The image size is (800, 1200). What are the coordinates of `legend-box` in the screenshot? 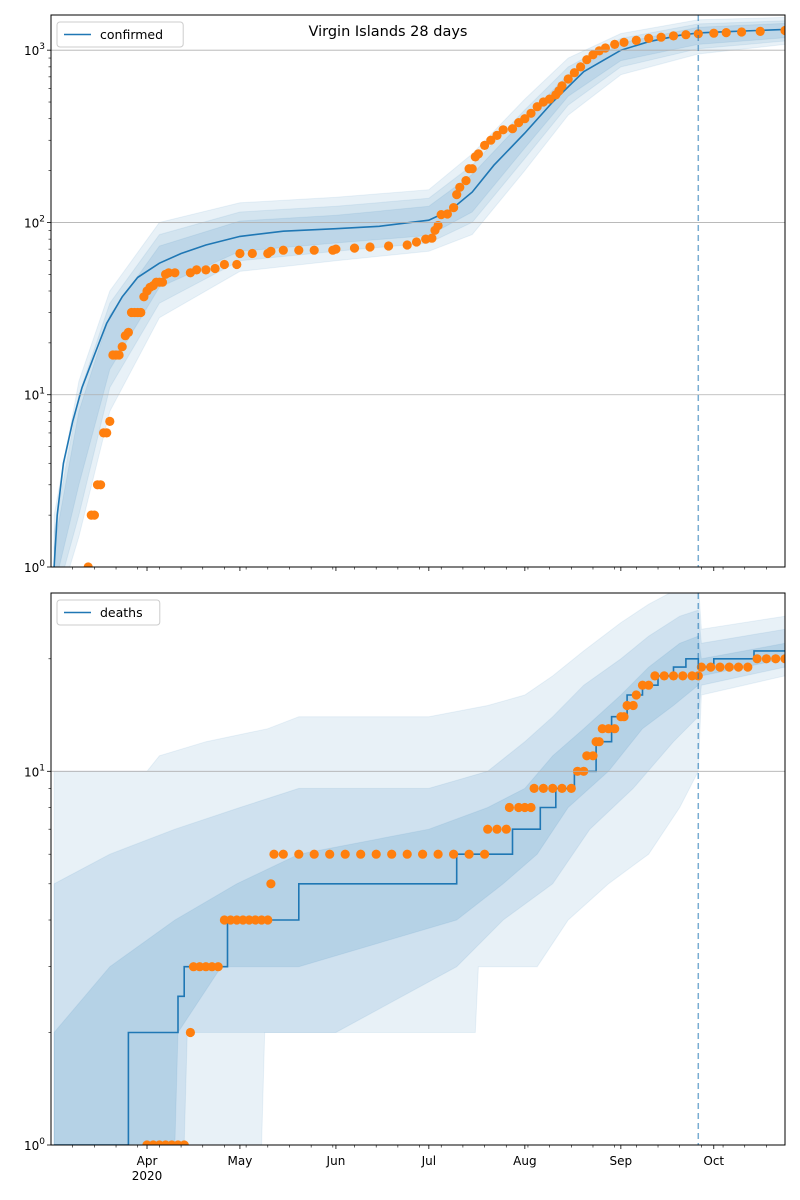 It's located at (108, 612).